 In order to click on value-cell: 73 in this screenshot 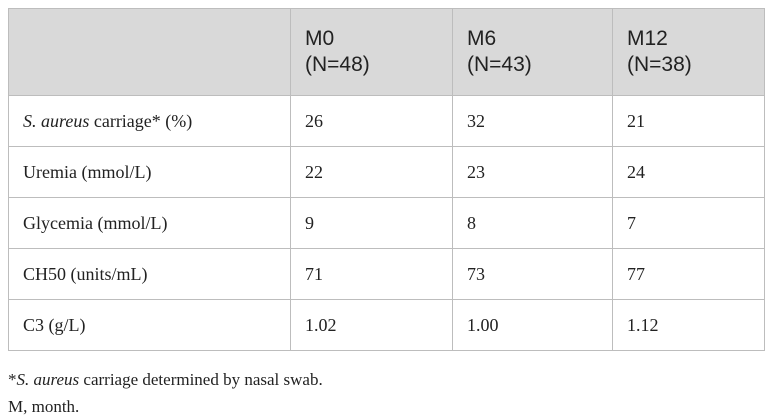, I will do `click(532, 274)`.